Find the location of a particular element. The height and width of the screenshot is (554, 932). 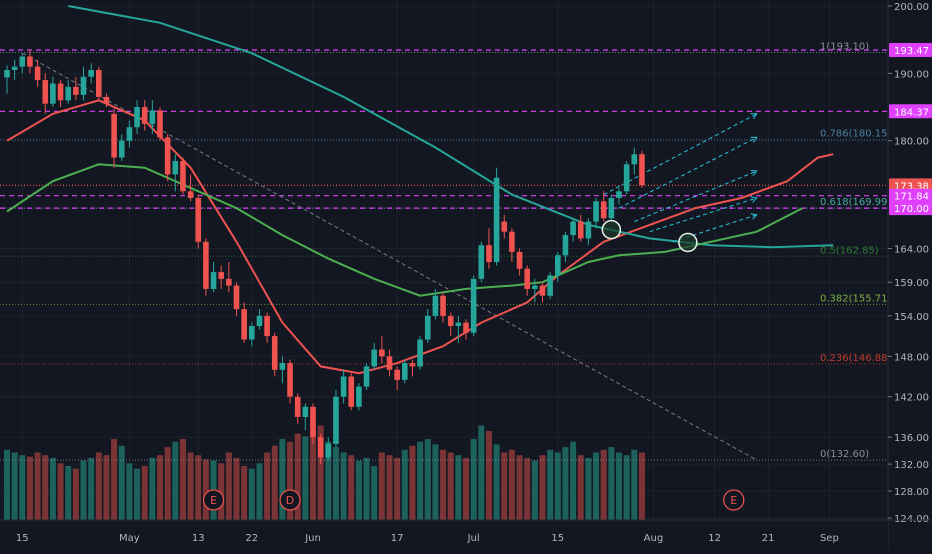

time-tick-label: 17 is located at coordinates (397, 538).